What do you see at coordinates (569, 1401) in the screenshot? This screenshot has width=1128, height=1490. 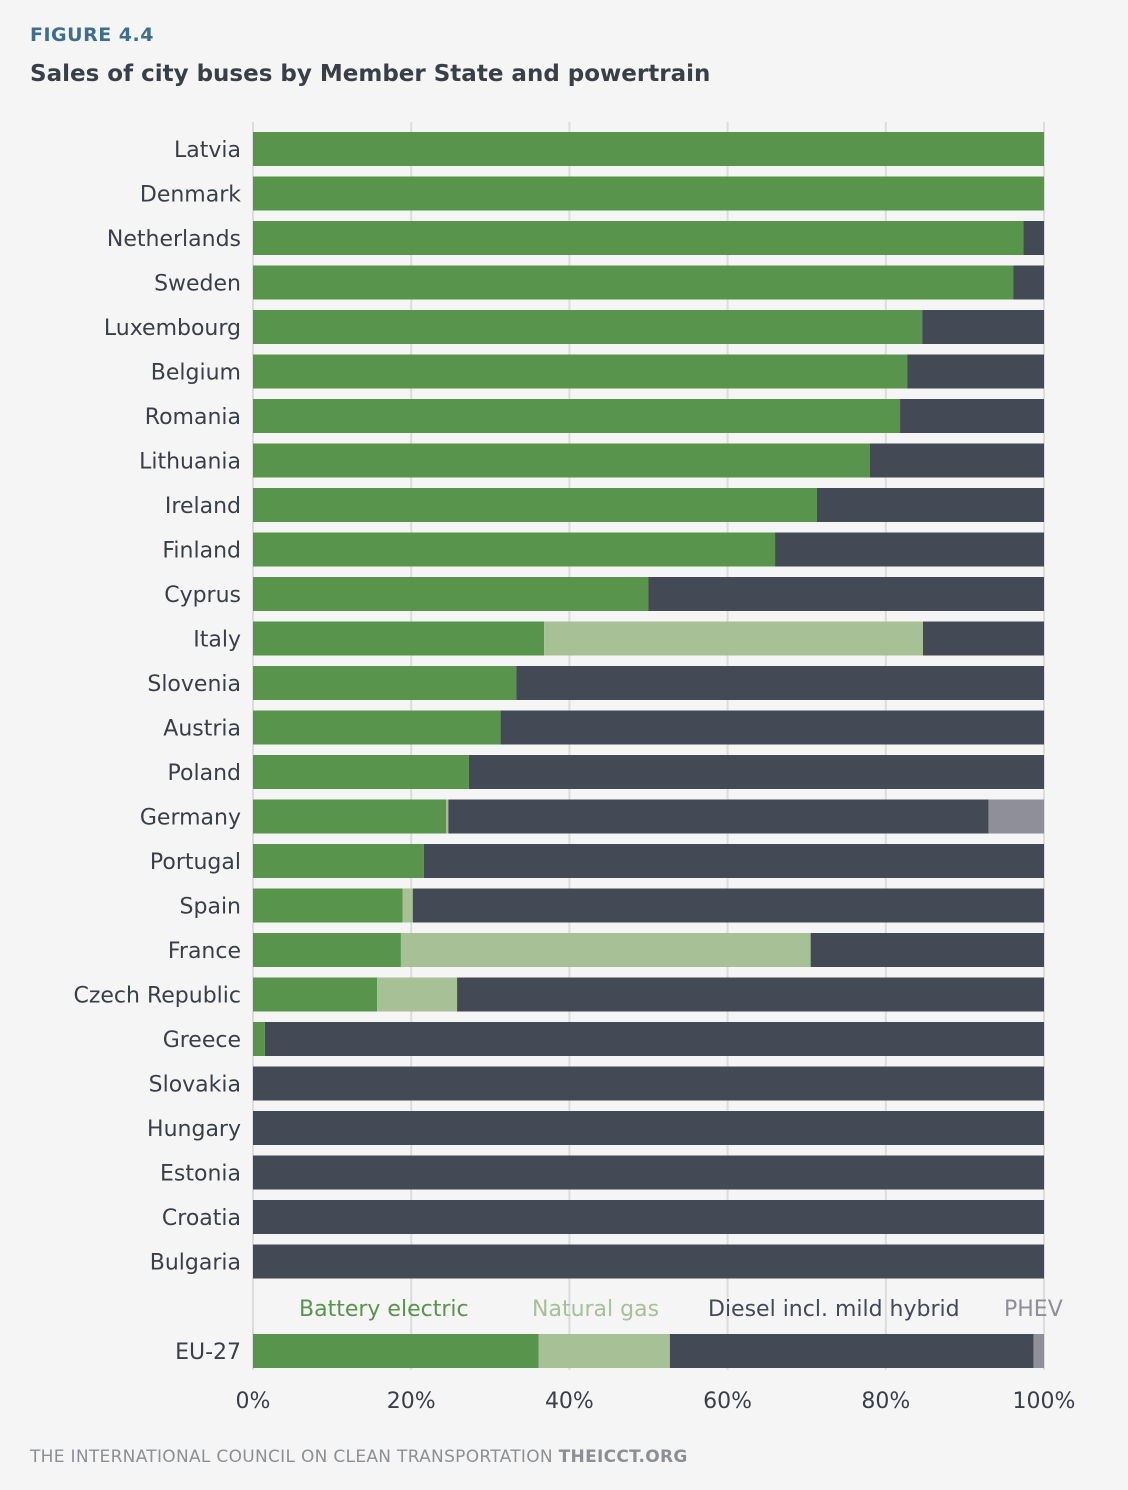 I see `x-tick-label: 40%` at bounding box center [569, 1401].